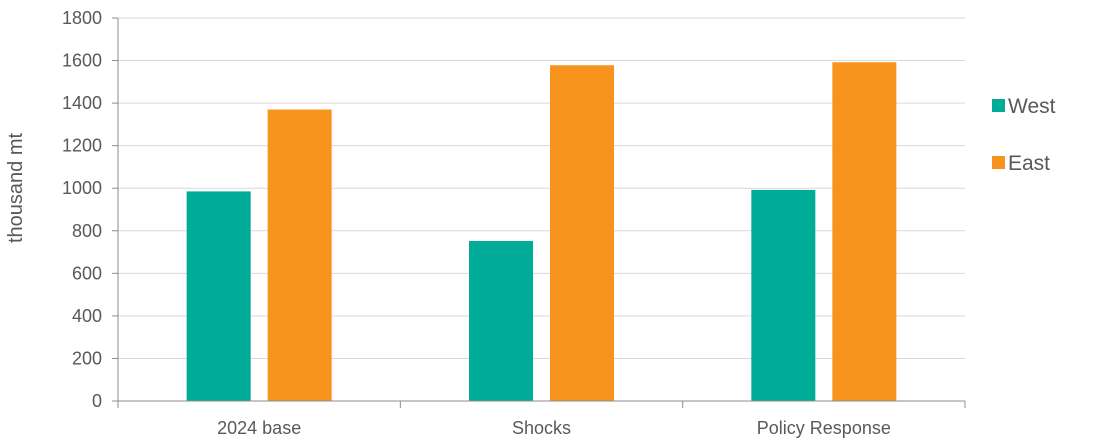 This screenshot has height=441, width=1103. I want to click on y-tick-label: 200, so click(87, 358).